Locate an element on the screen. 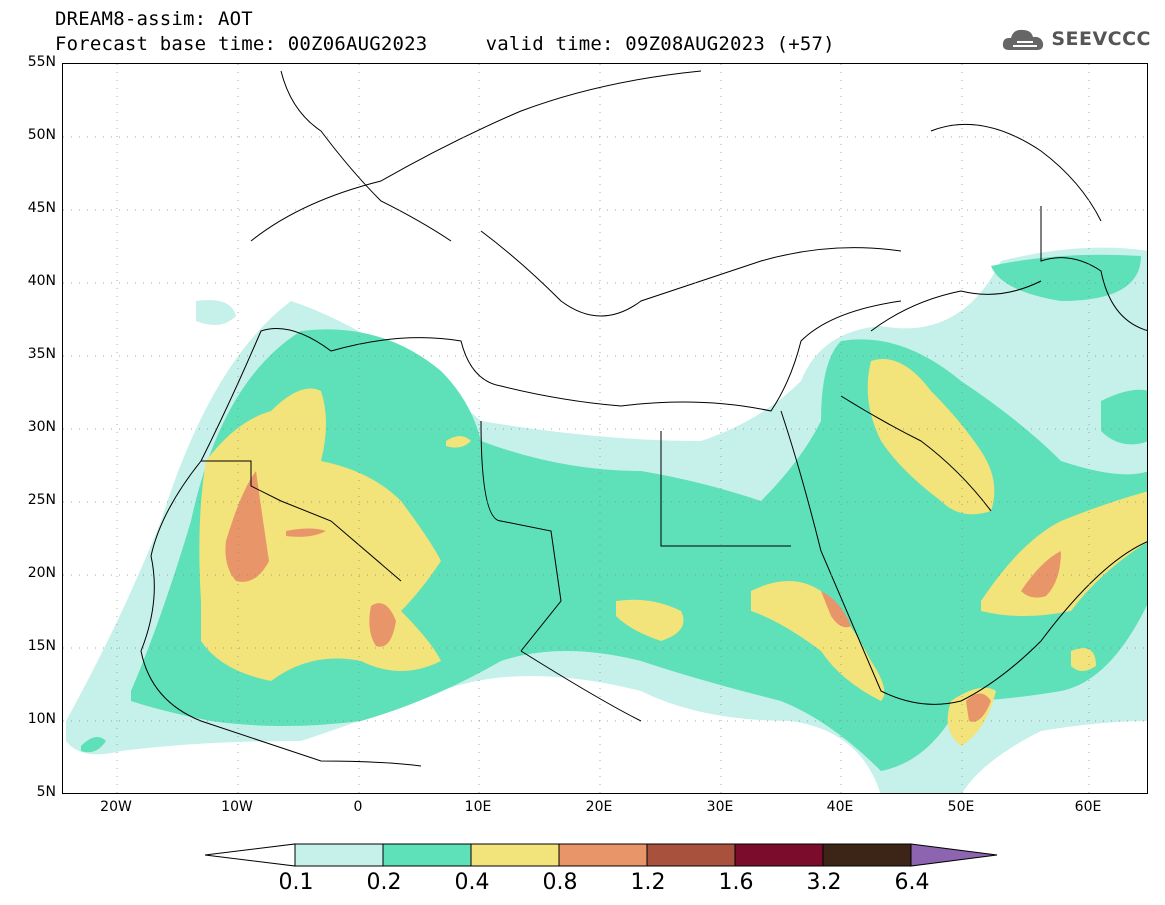  lon-label: 20W is located at coordinates (116, 807).